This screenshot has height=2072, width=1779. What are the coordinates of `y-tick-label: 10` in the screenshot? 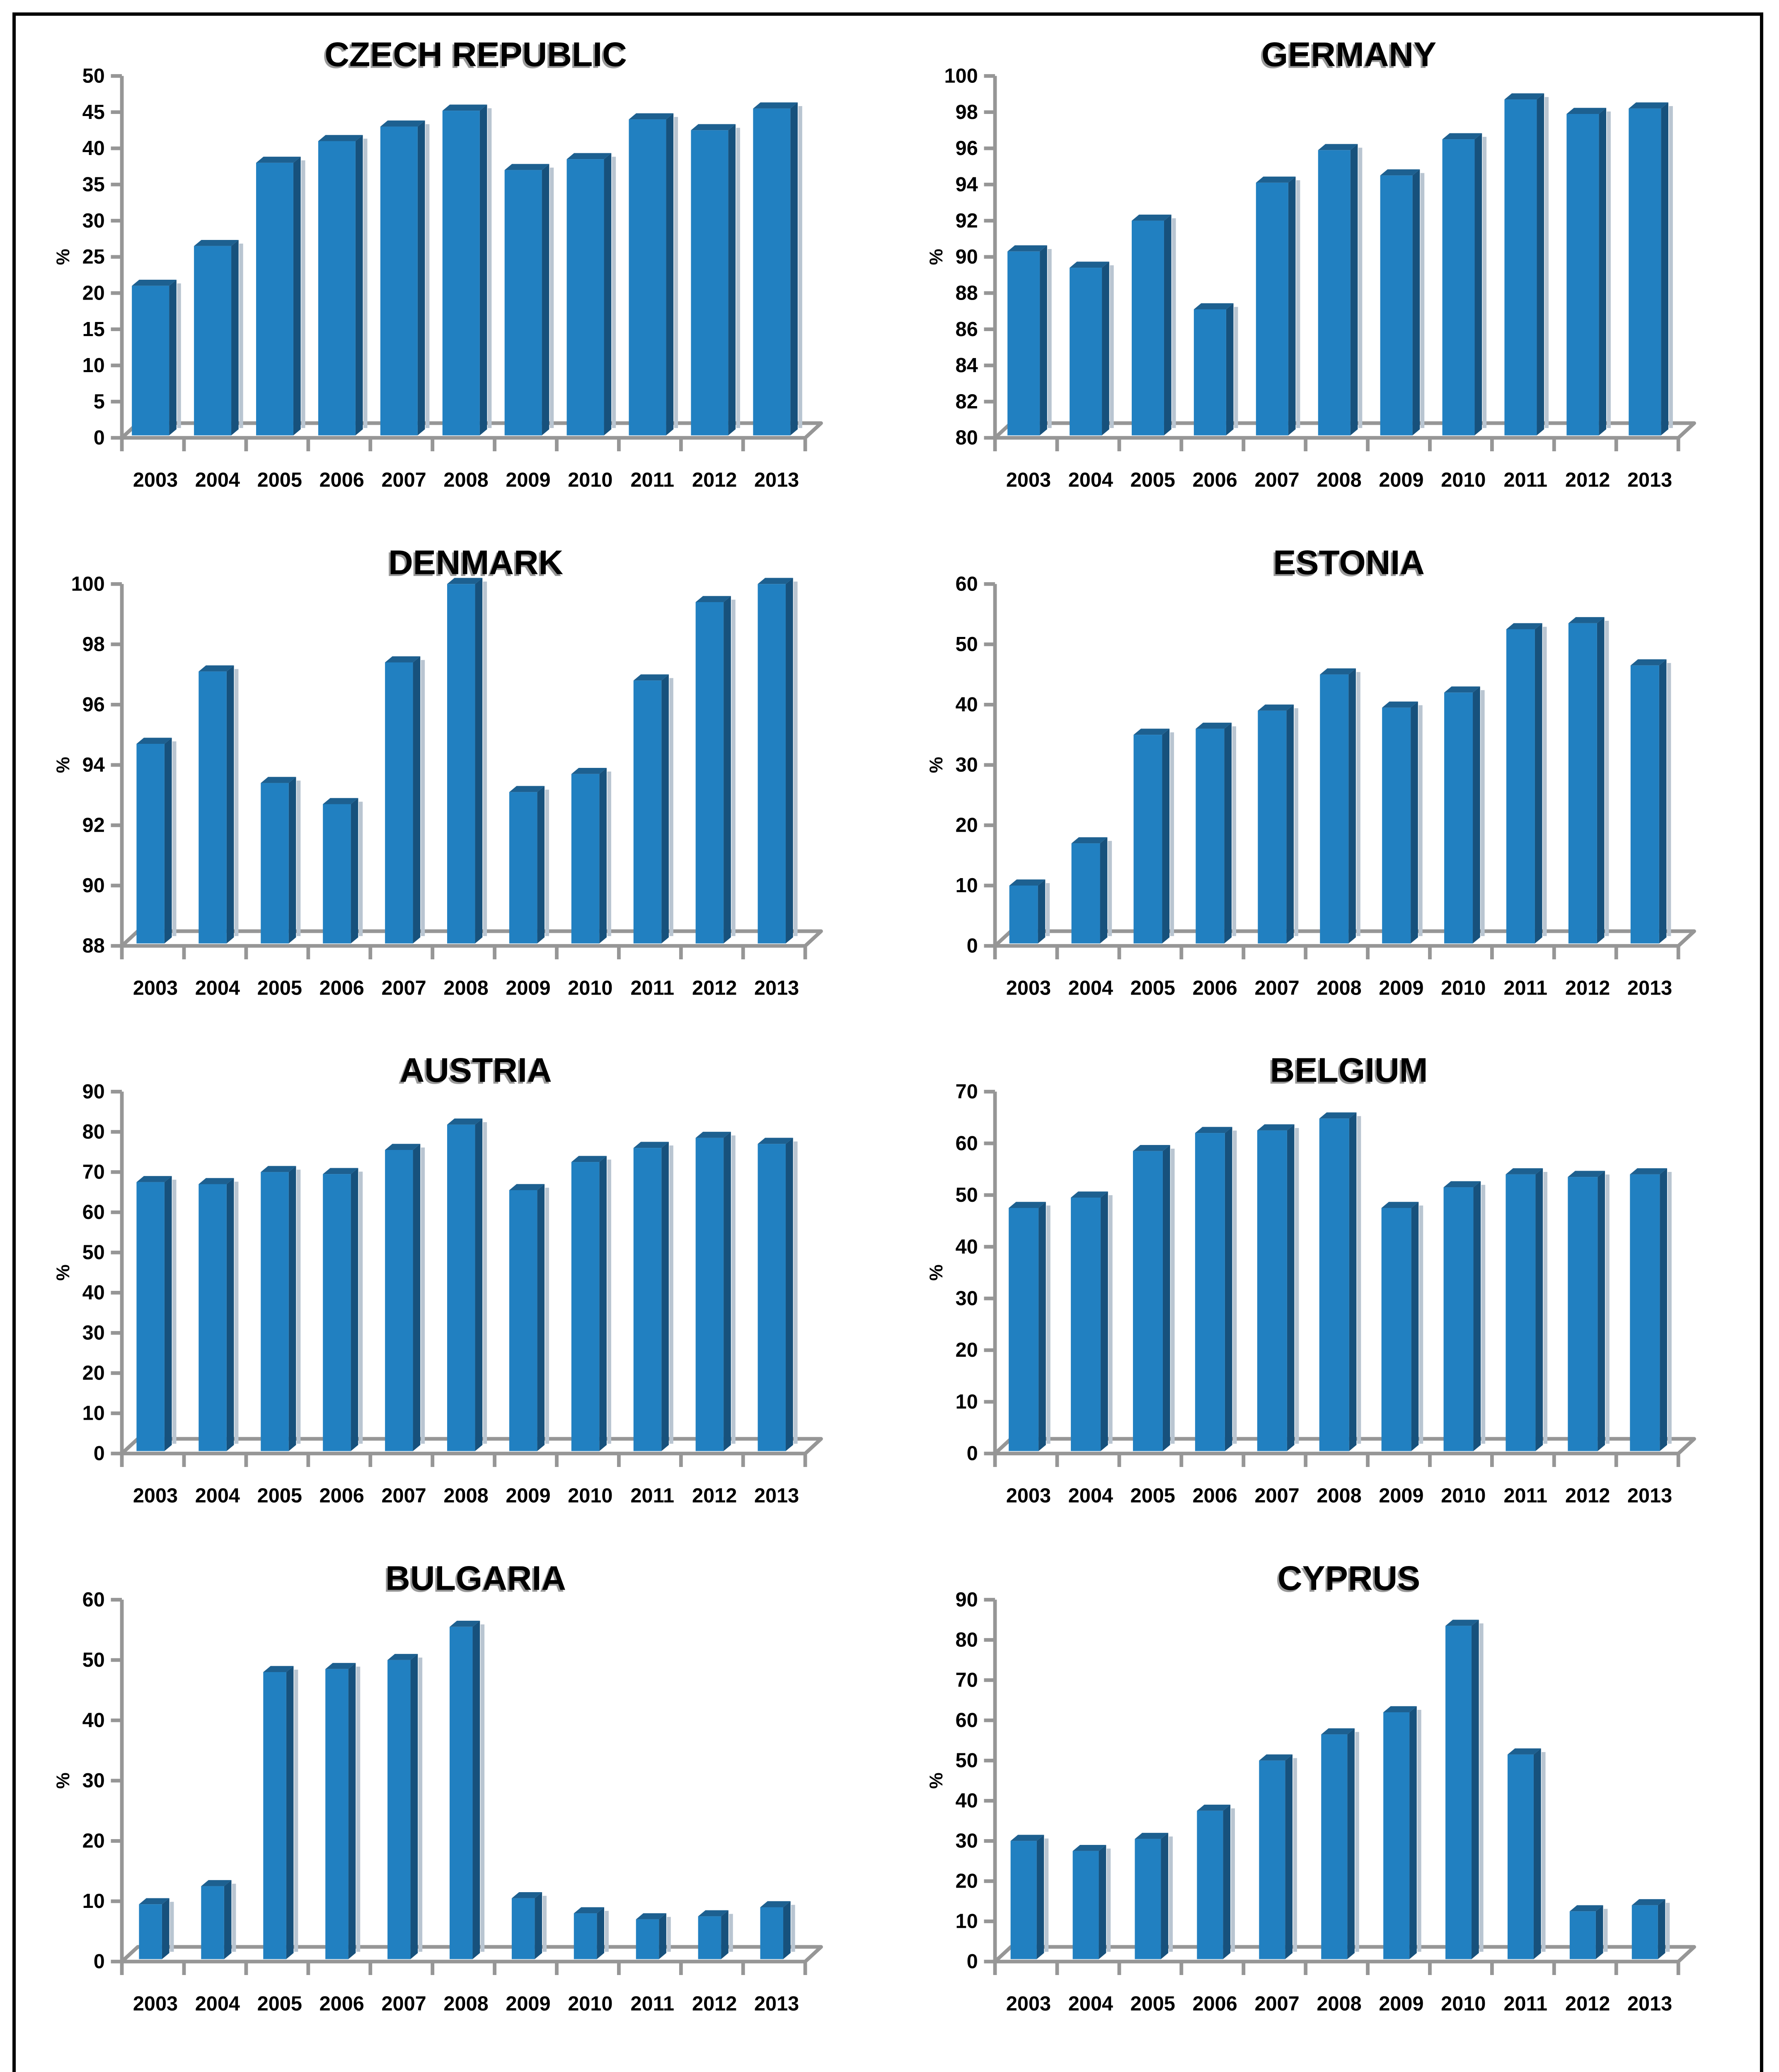 It's located at (967, 1402).